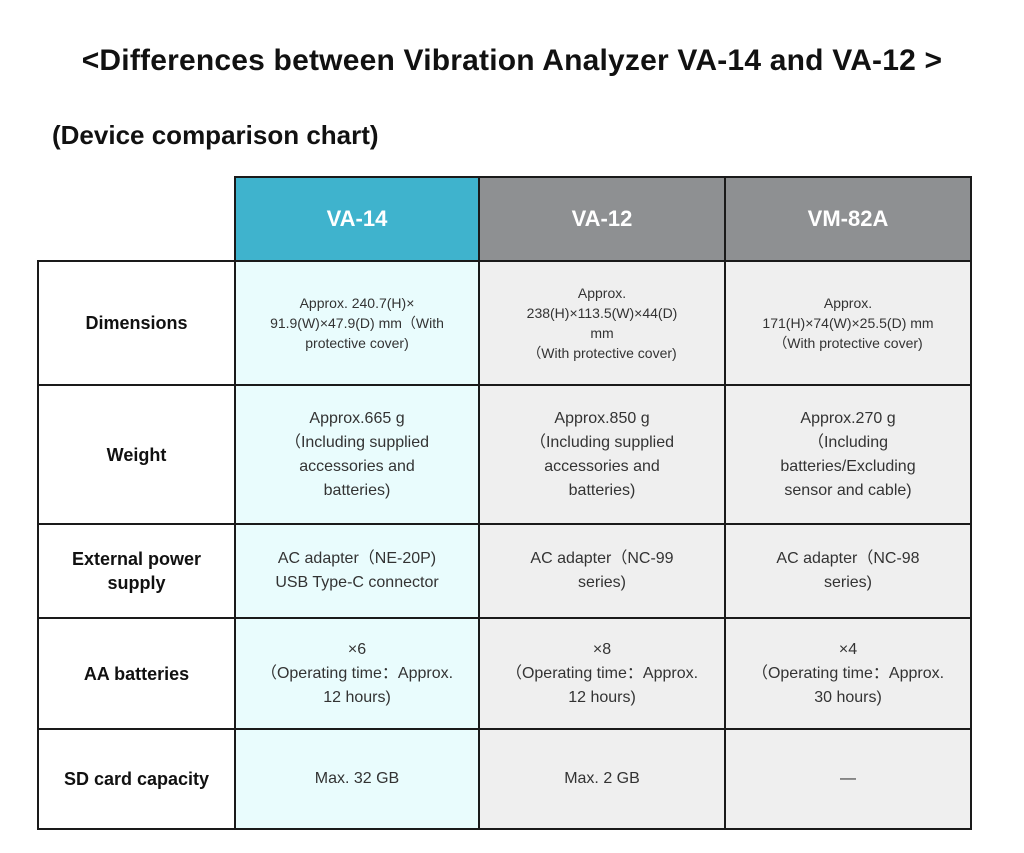  What do you see at coordinates (602, 571) in the screenshot?
I see `cell-external-power-supply-va-12: AC adapter（NC-99 series)` at bounding box center [602, 571].